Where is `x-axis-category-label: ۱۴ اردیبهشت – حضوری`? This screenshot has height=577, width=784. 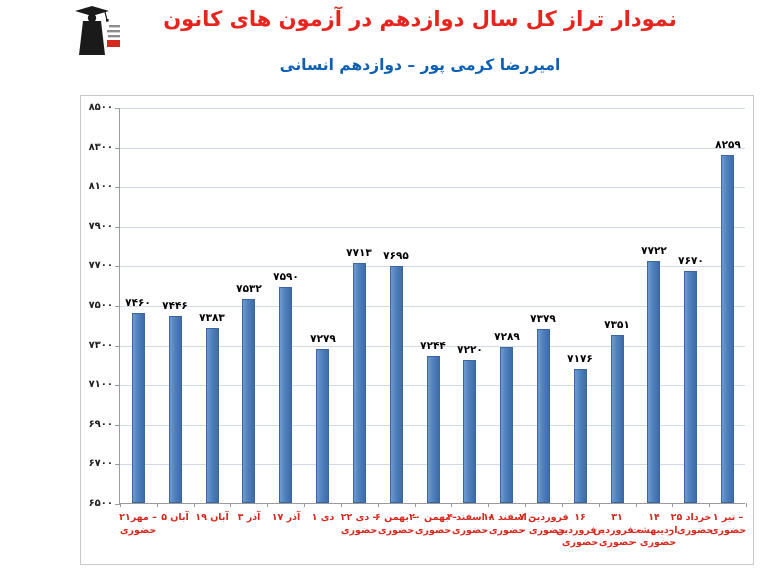 x-axis-category-label: ۱۴ اردیبهشت – حضوری is located at coordinates (654, 531).